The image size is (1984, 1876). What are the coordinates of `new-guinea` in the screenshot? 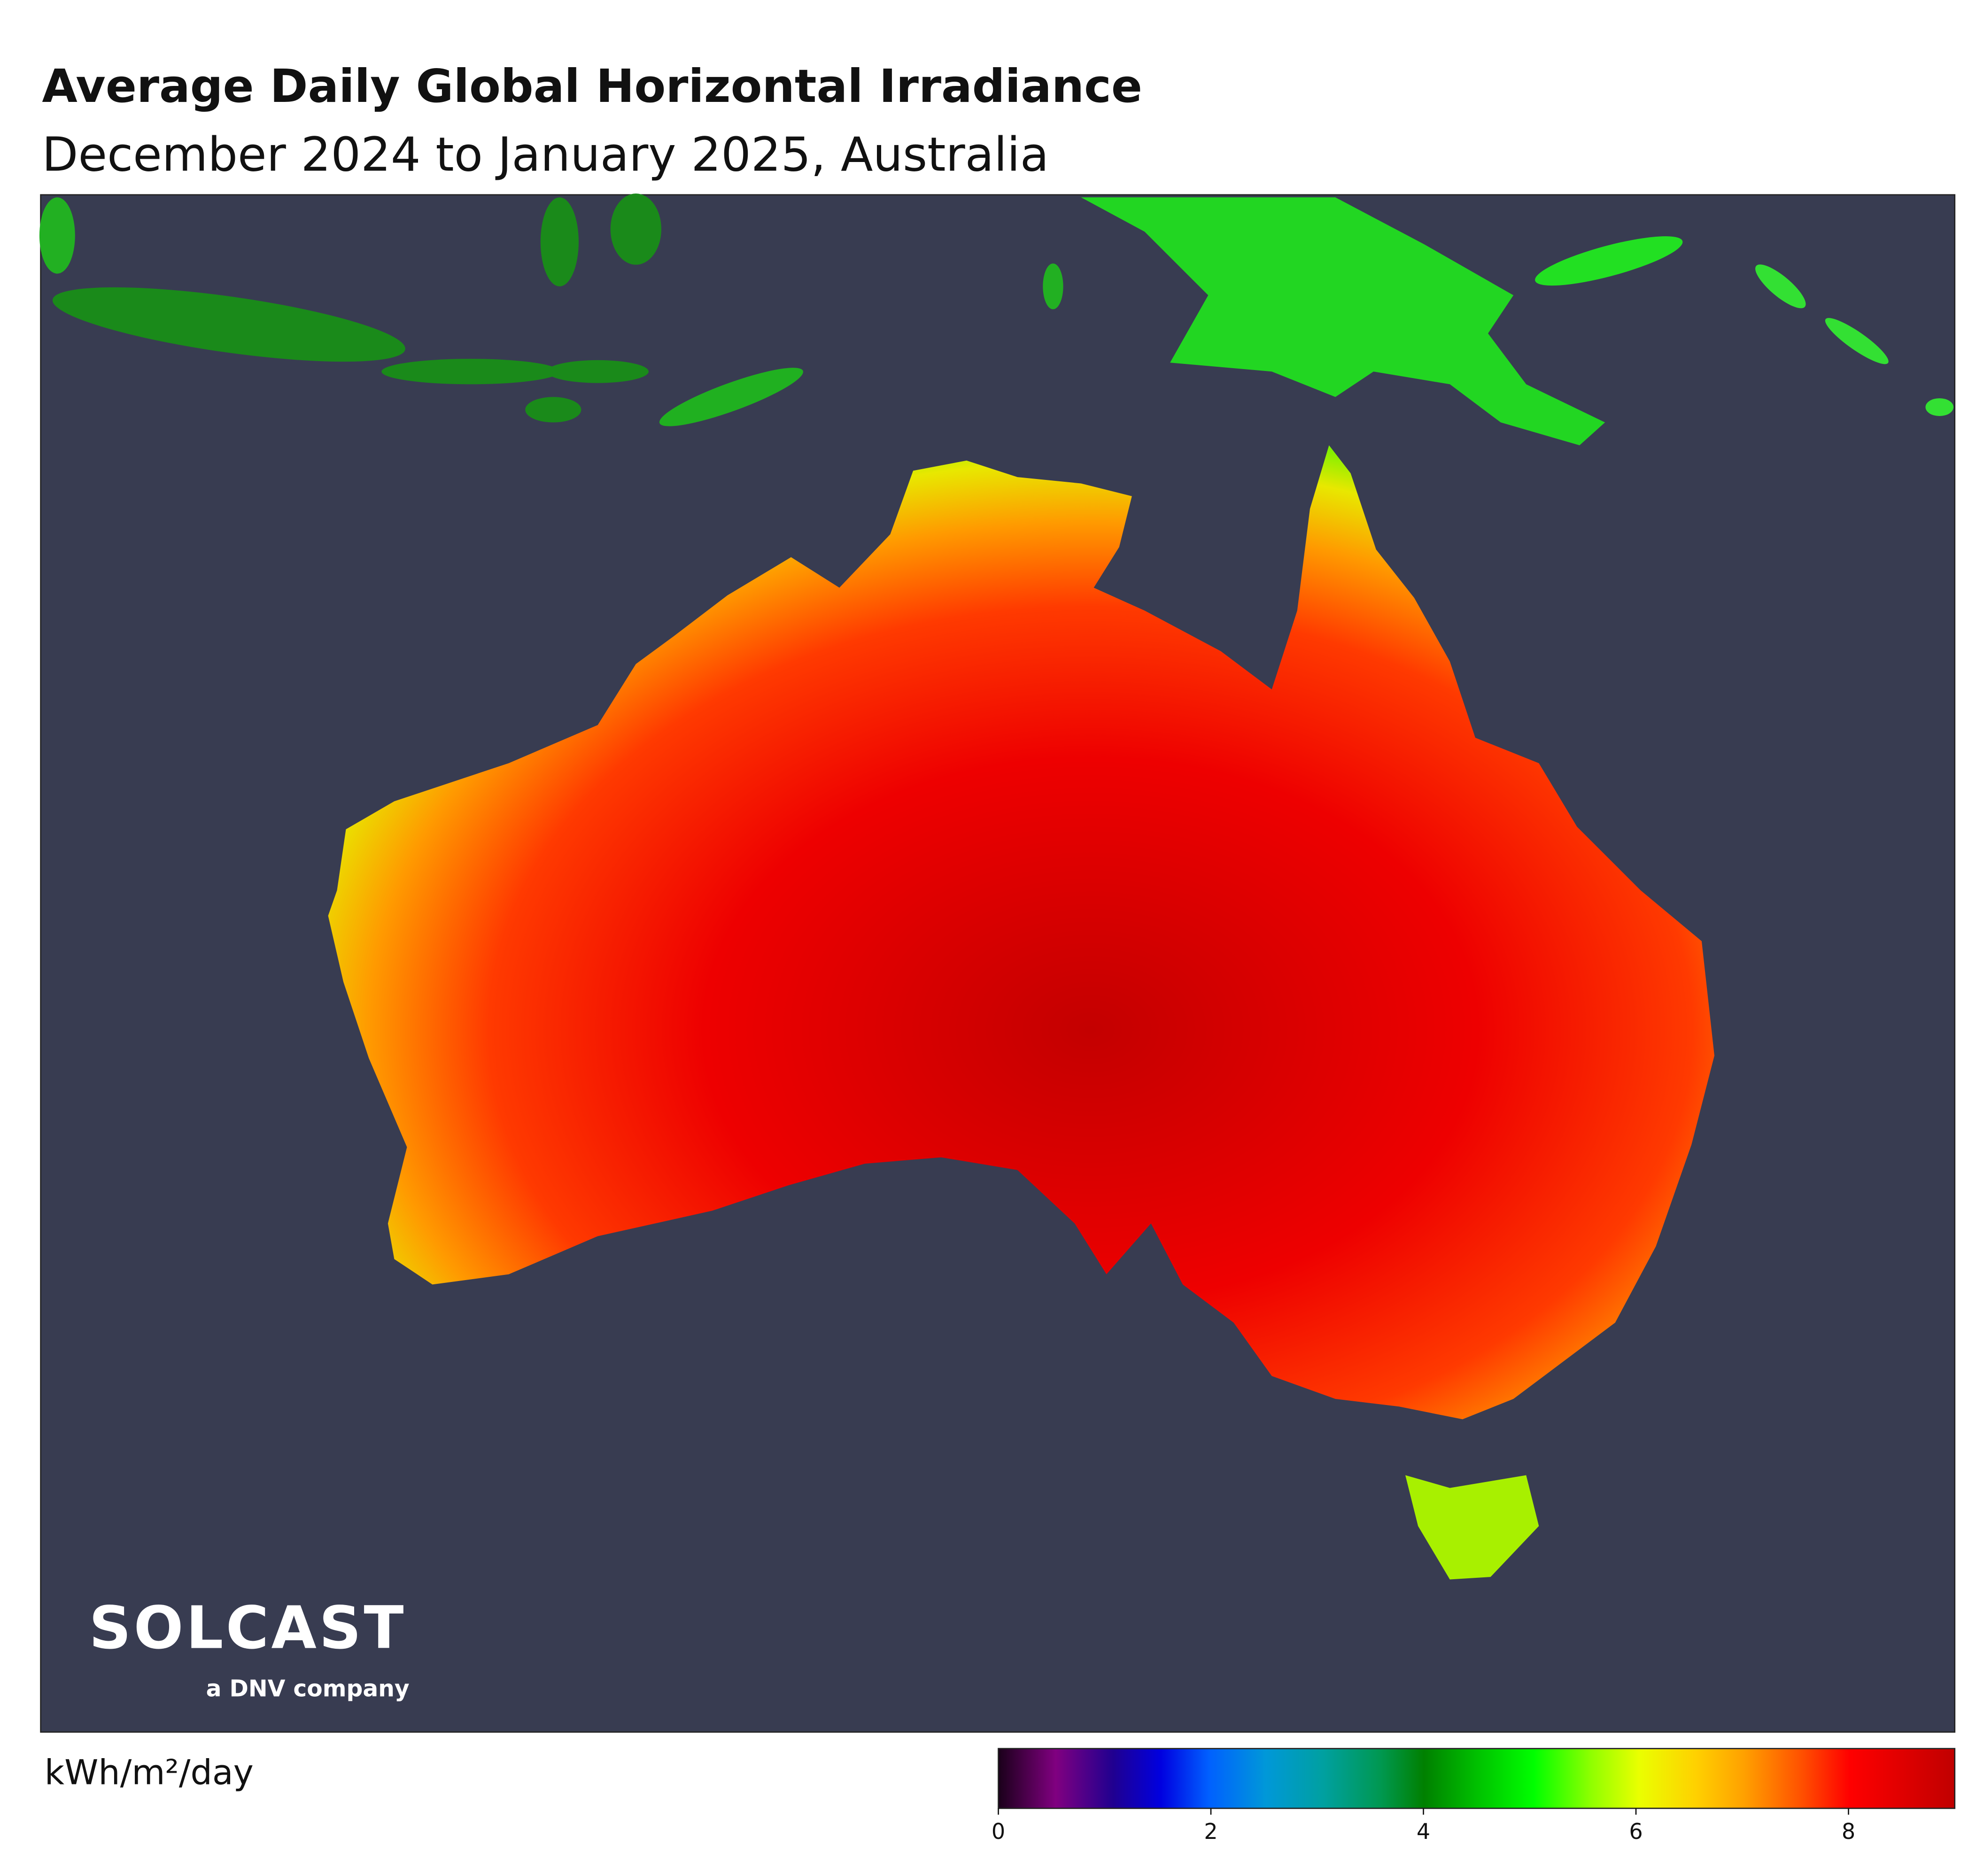 It's located at (1343, 321).